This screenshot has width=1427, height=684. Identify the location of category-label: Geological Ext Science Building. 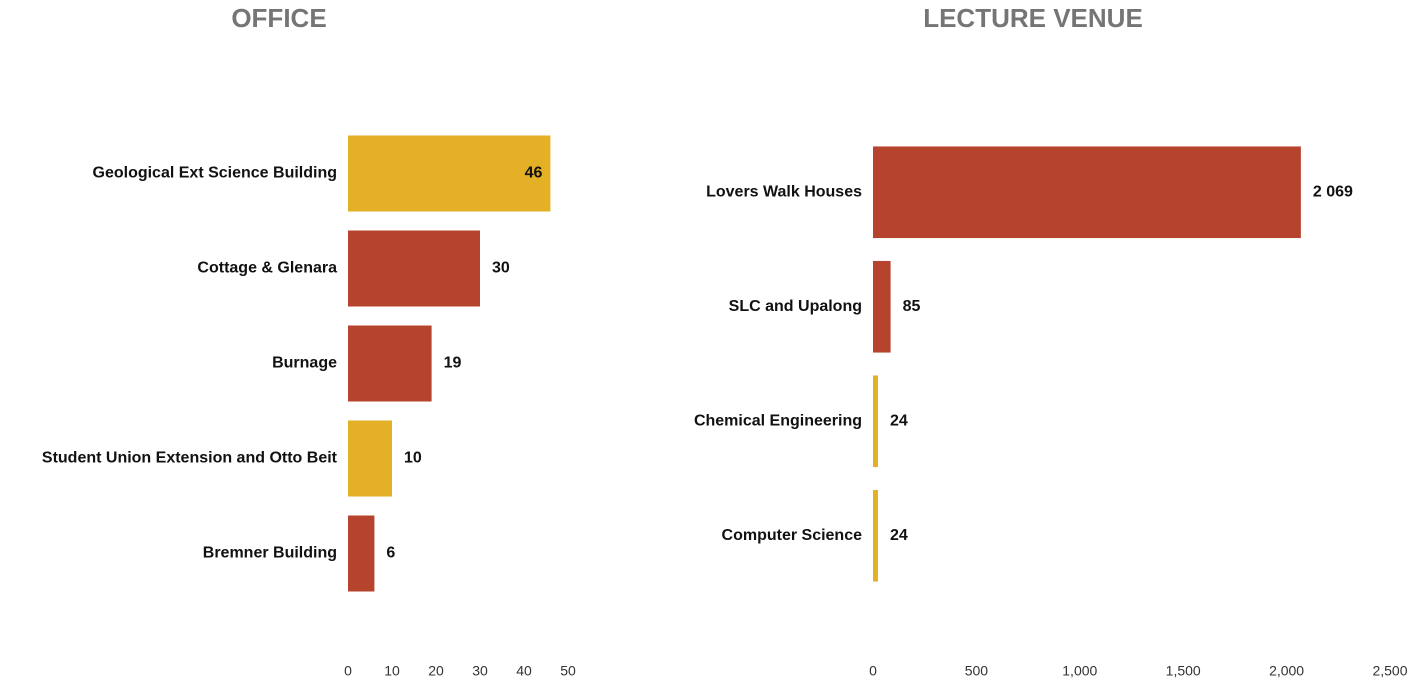
(215, 173).